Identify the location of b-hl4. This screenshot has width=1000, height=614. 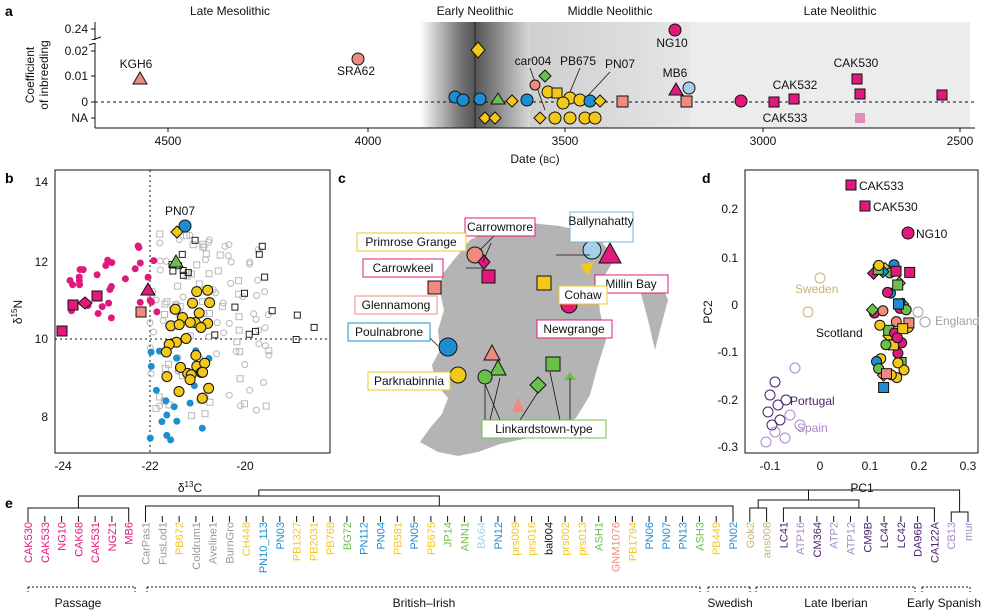
(62, 331).